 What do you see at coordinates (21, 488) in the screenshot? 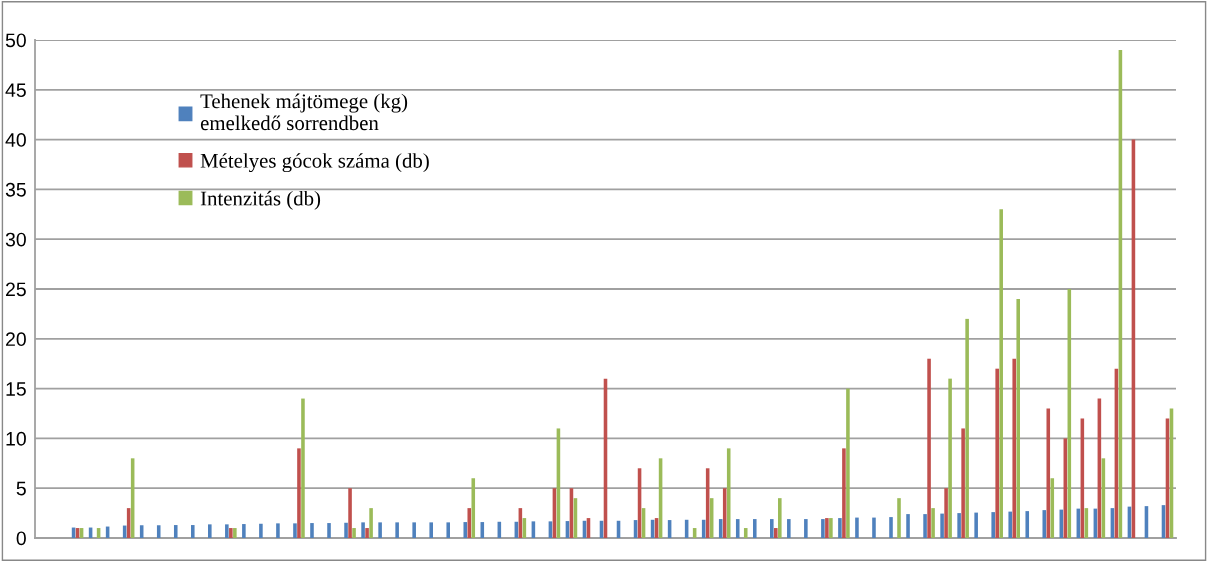
I see `y-tick-label: 5` at bounding box center [21, 488].